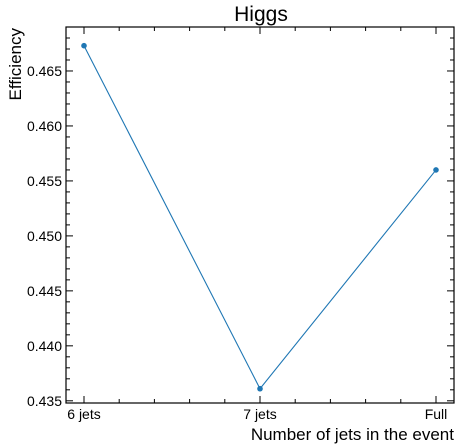  What do you see at coordinates (44, 126) in the screenshot?
I see `y-tick-label: 0.460` at bounding box center [44, 126].